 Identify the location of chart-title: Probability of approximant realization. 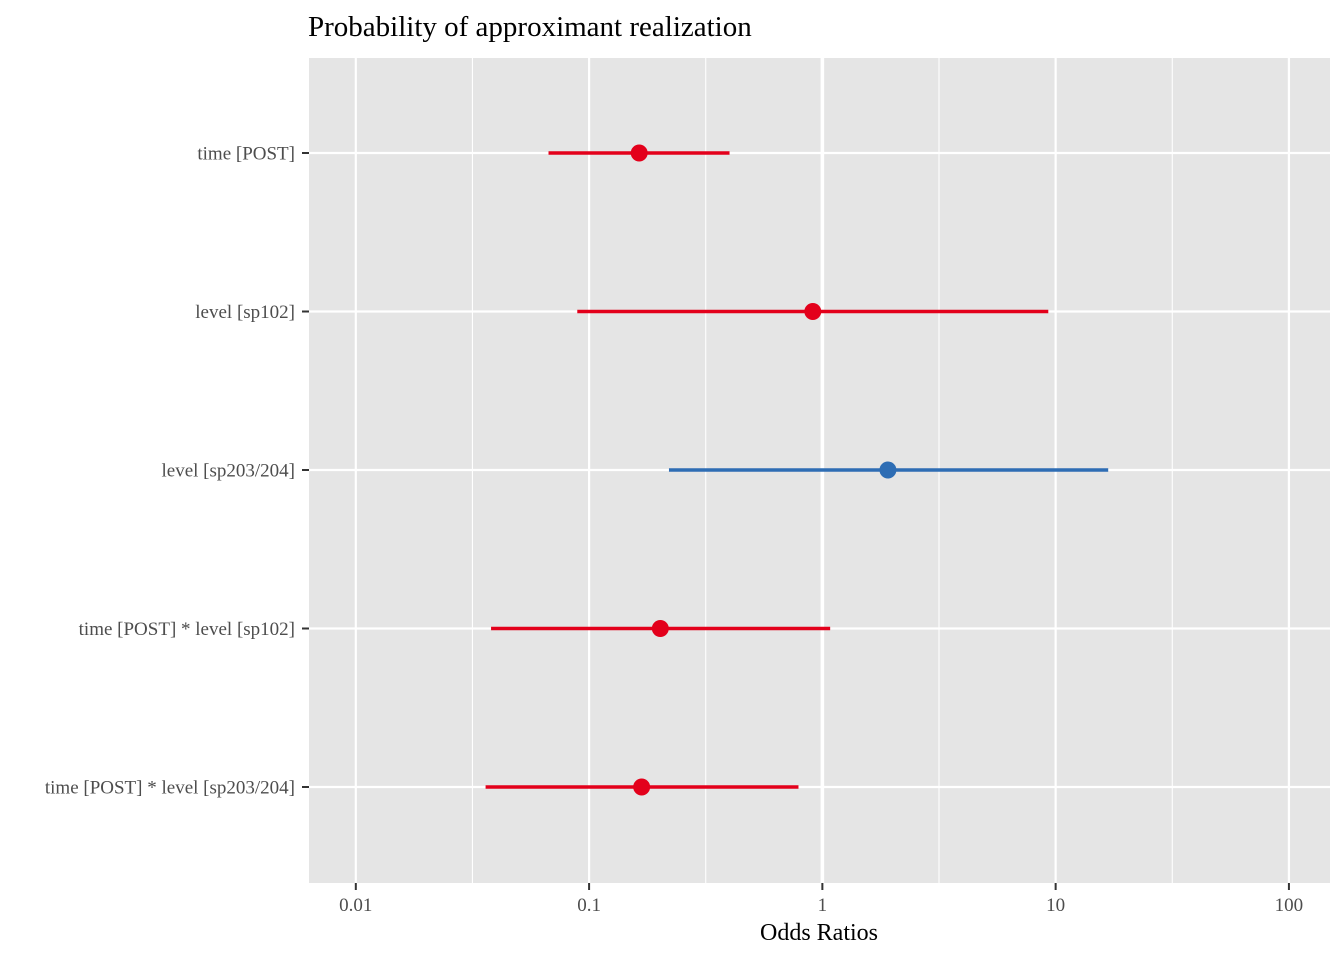
(530, 27).